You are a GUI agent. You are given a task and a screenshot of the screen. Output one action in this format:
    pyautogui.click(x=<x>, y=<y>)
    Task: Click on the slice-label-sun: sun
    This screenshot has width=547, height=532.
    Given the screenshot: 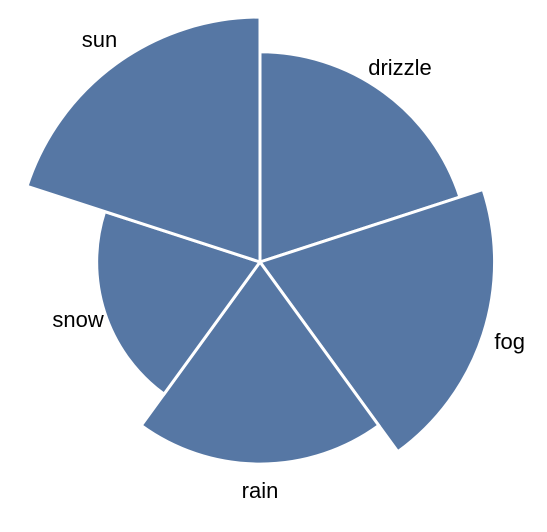 What is the action you would take?
    pyautogui.click(x=99, y=39)
    